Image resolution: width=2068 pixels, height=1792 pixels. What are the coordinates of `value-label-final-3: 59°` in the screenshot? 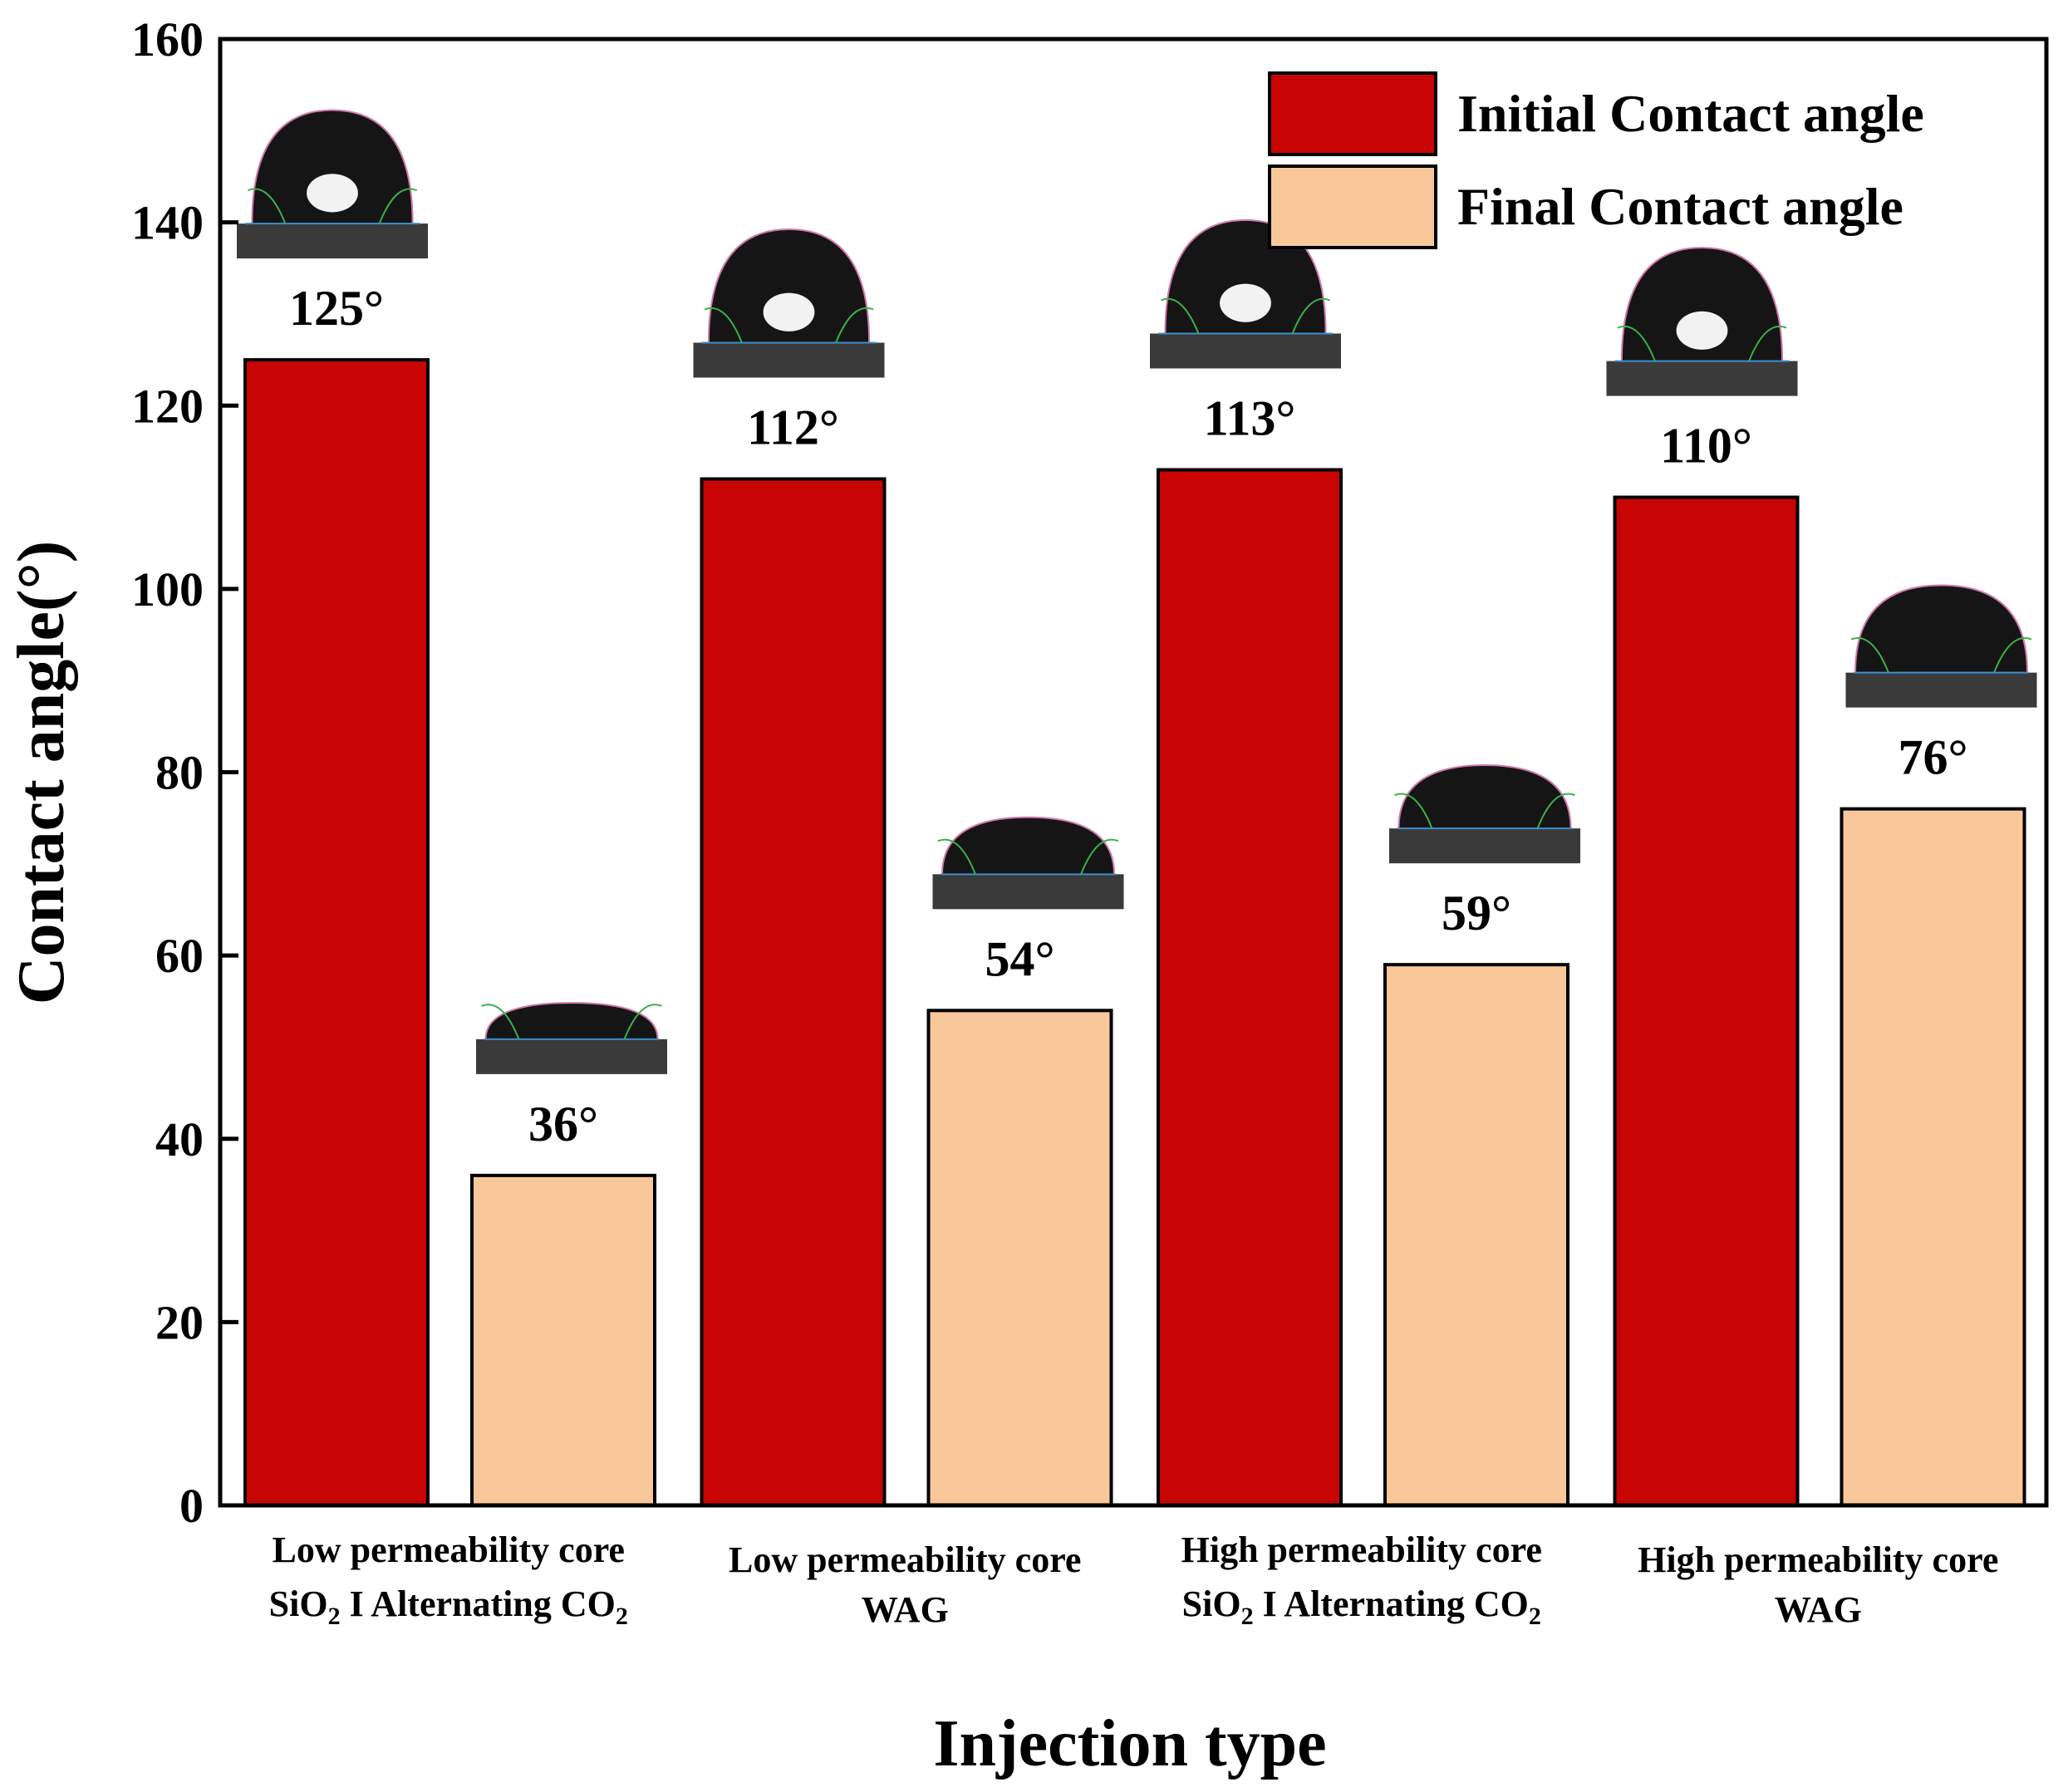 It's located at (1476, 913).